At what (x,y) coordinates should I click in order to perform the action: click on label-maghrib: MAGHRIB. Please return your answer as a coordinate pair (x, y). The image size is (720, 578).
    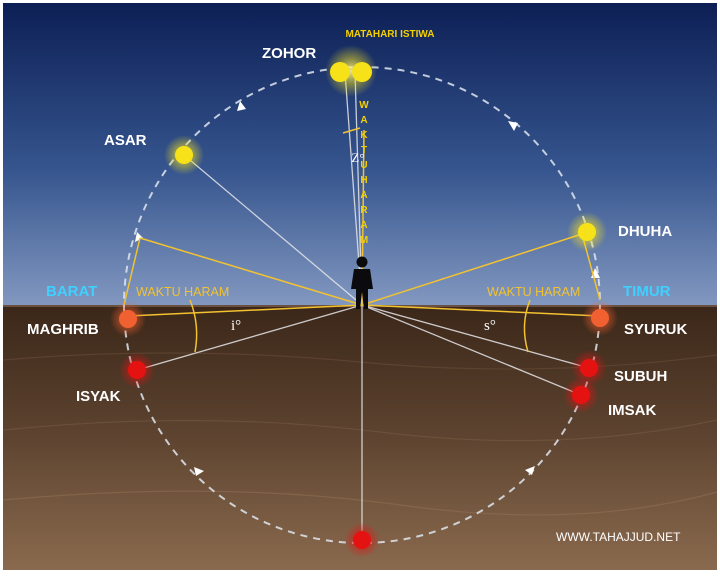
    Looking at the image, I should click on (63, 329).